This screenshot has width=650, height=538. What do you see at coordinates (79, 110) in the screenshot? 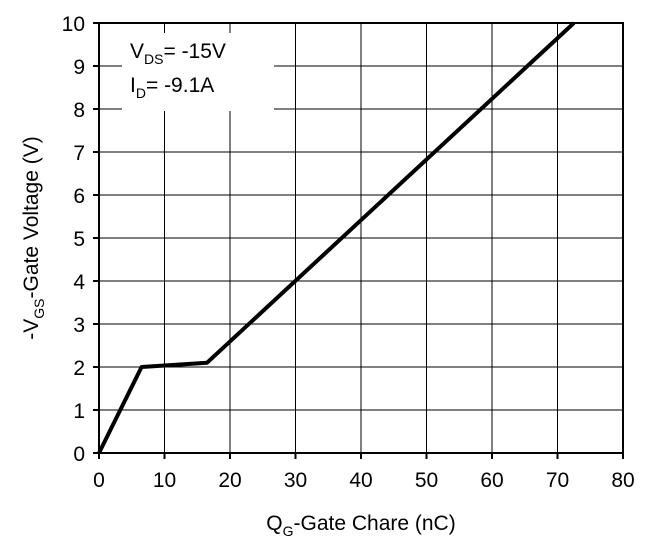
I see `y-tick-label-8: 8` at bounding box center [79, 110].